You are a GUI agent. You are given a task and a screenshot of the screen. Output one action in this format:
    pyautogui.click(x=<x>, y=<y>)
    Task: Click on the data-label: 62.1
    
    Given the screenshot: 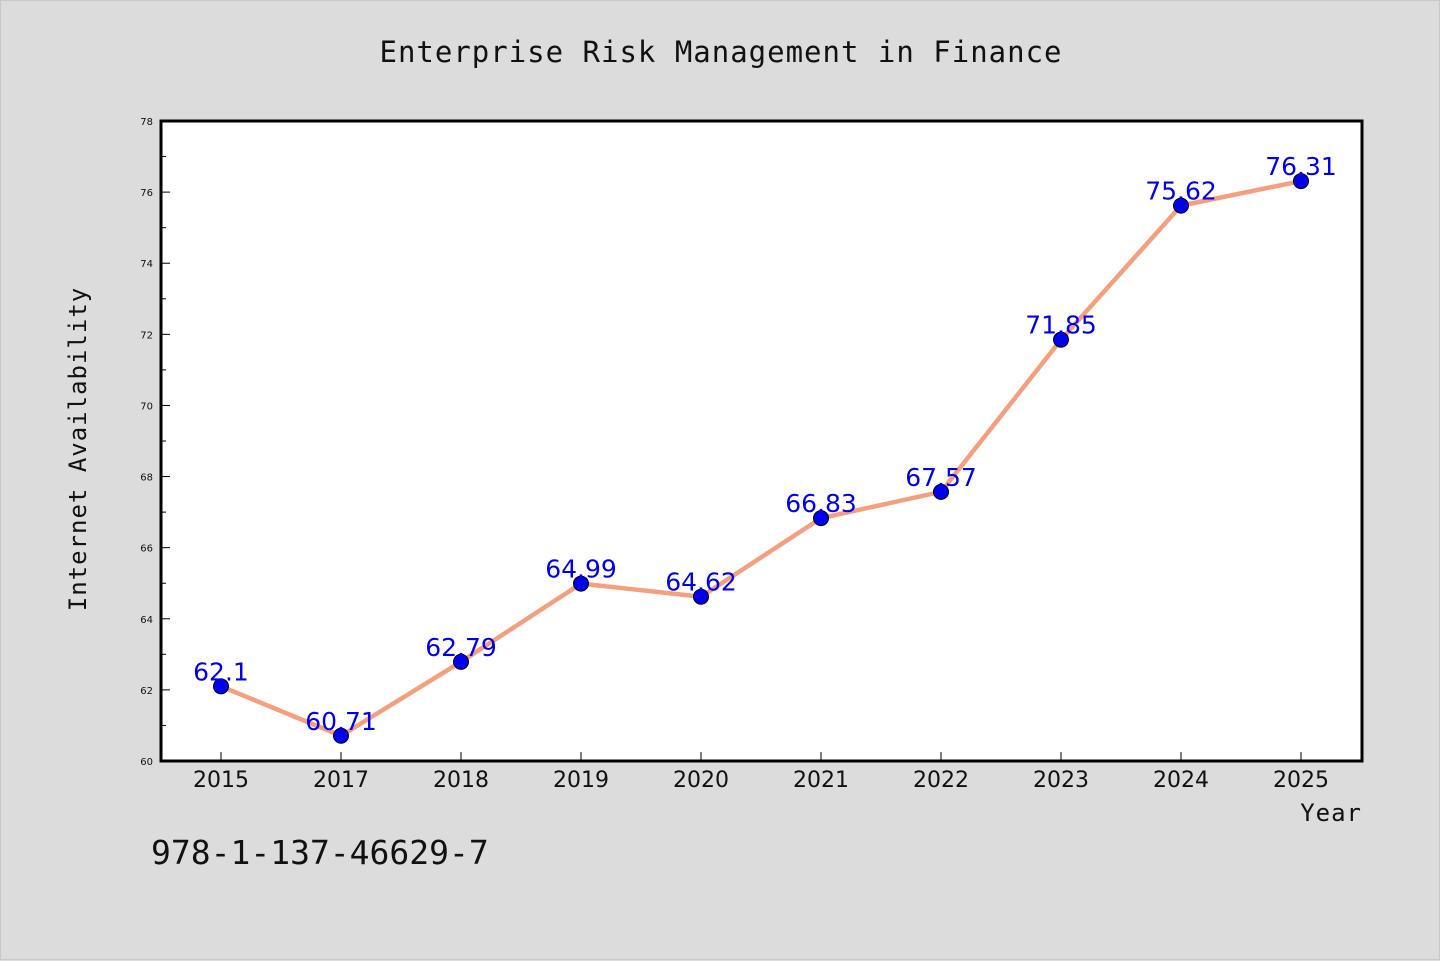 What is the action you would take?
    pyautogui.click(x=221, y=671)
    